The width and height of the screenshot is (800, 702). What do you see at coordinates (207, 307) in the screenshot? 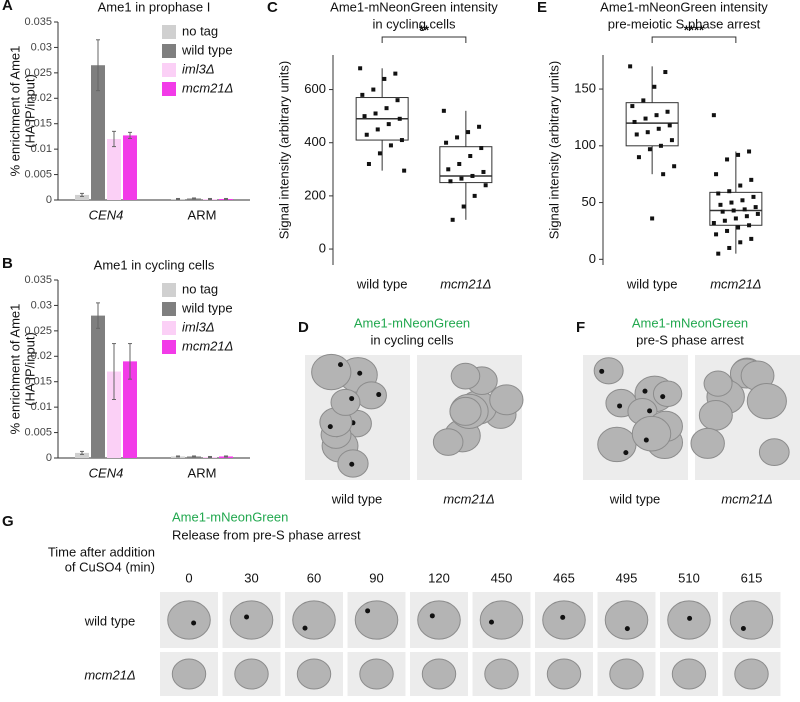
I see `legend-label: wild type` at bounding box center [207, 307].